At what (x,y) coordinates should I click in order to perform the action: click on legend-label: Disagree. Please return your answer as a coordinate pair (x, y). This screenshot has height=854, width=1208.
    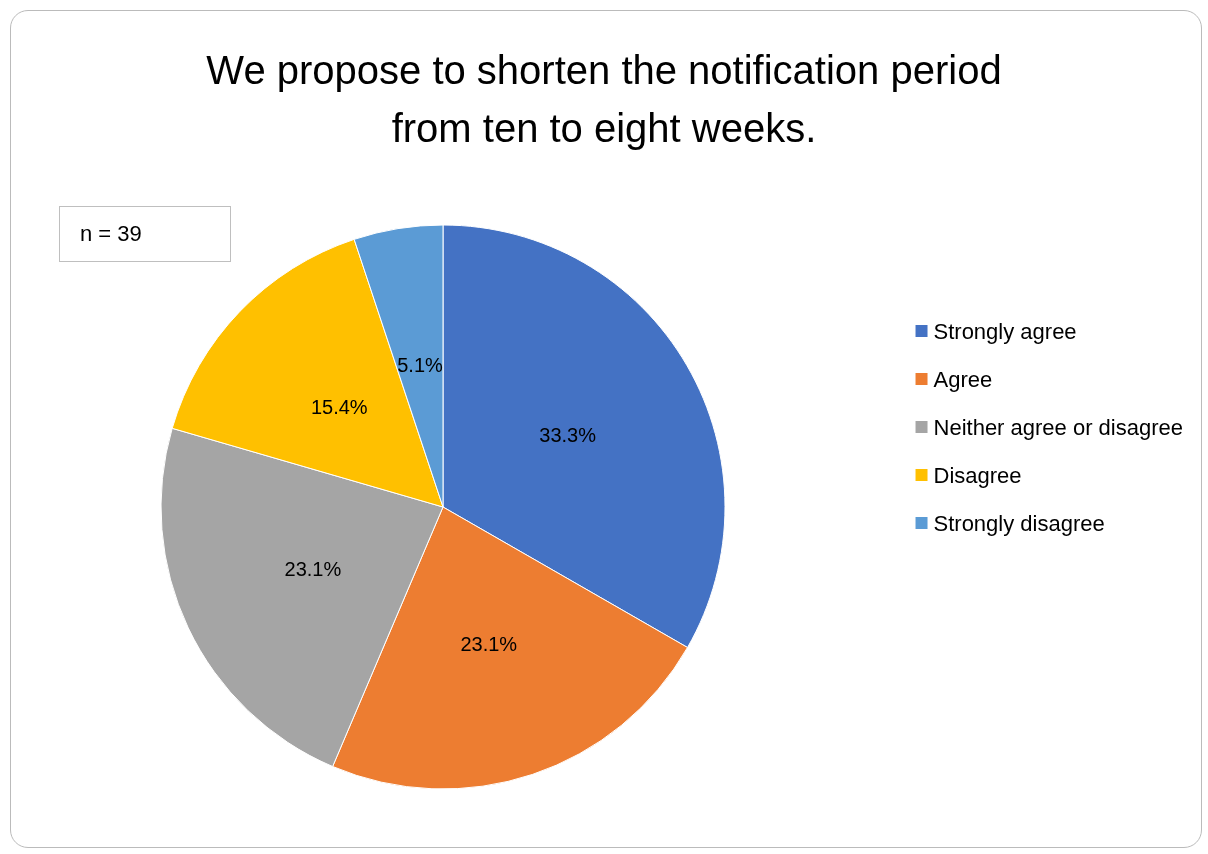
    Looking at the image, I should click on (977, 475).